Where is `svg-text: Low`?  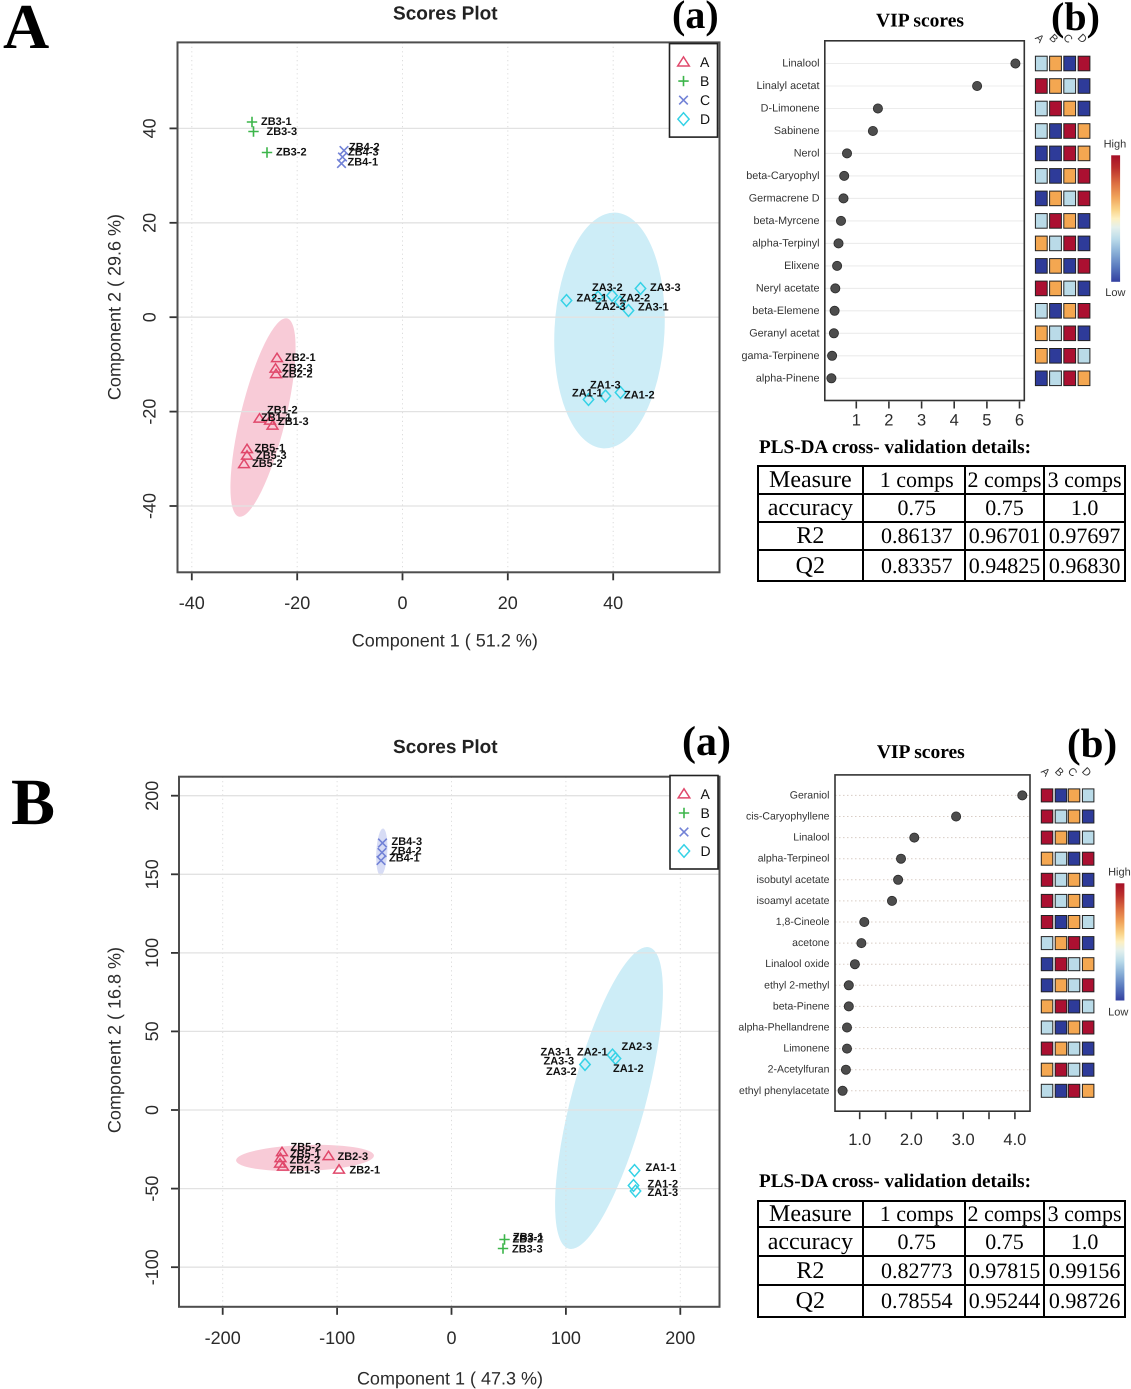 svg-text: Low is located at coordinates (1115, 293).